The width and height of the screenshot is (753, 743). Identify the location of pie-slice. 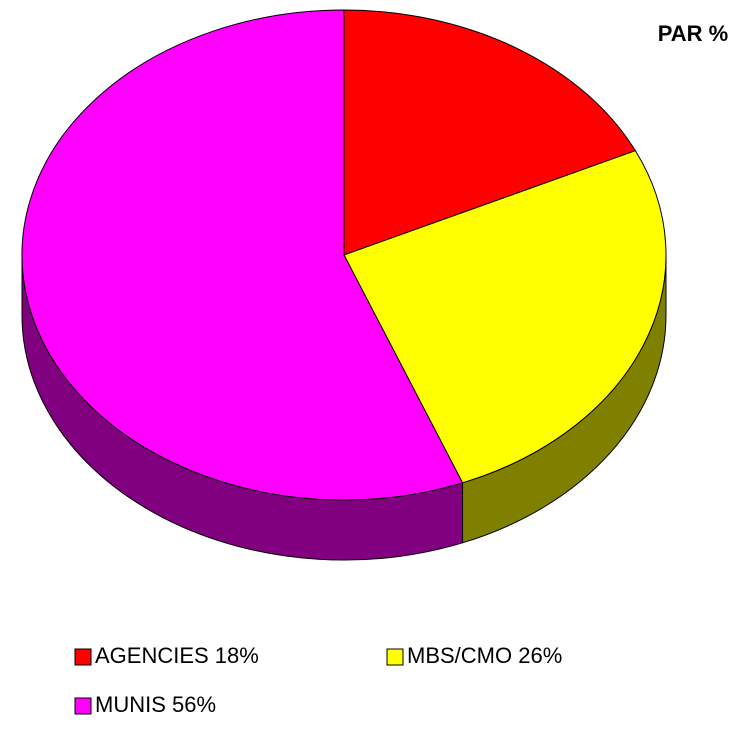
(490, 132).